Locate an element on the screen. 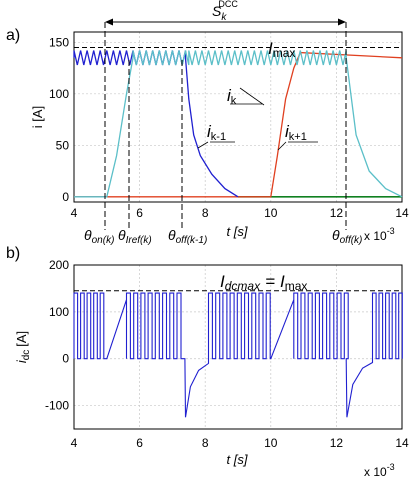 This screenshot has height=486, width=415. theta-iref-label: θIref(k) is located at coordinates (135, 236).